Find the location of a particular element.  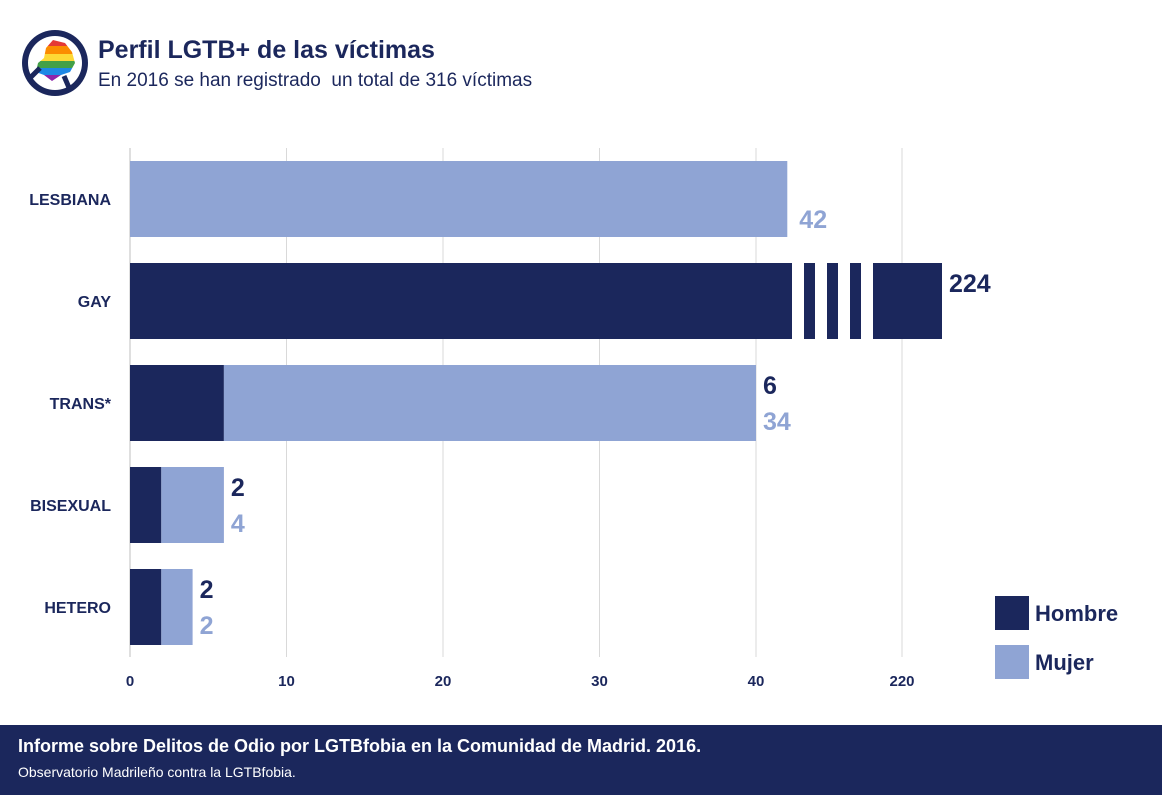

bar-mujer-hetero is located at coordinates (177, 607).